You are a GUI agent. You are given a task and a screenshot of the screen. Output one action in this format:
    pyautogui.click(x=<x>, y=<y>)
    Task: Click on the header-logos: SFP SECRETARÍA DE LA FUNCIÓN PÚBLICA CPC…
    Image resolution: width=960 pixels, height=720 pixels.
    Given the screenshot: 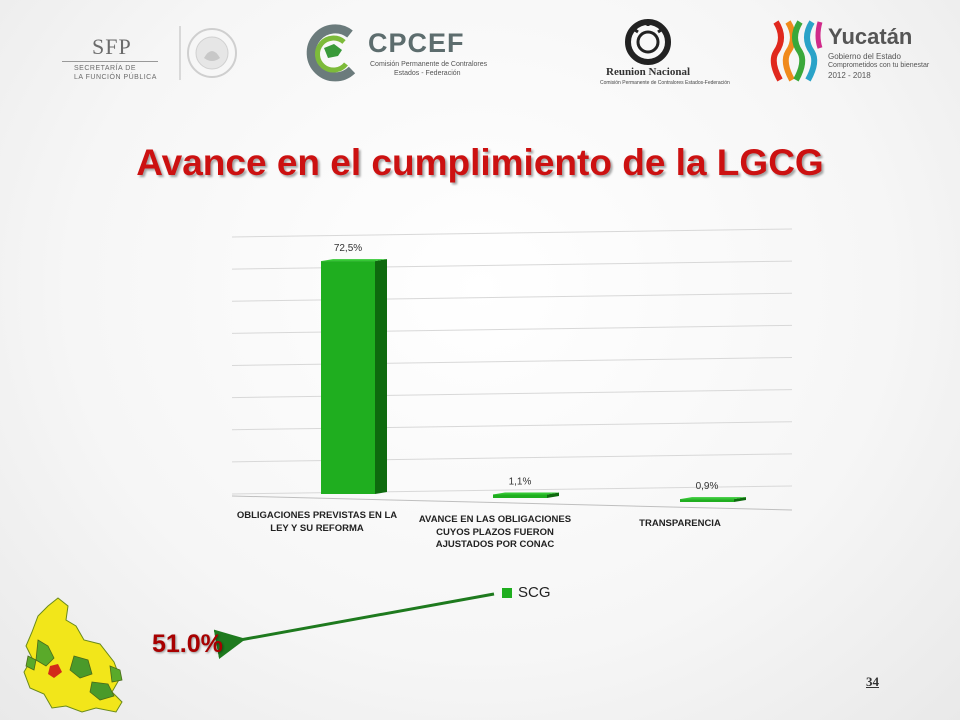 What is the action you would take?
    pyautogui.click(x=480, y=50)
    